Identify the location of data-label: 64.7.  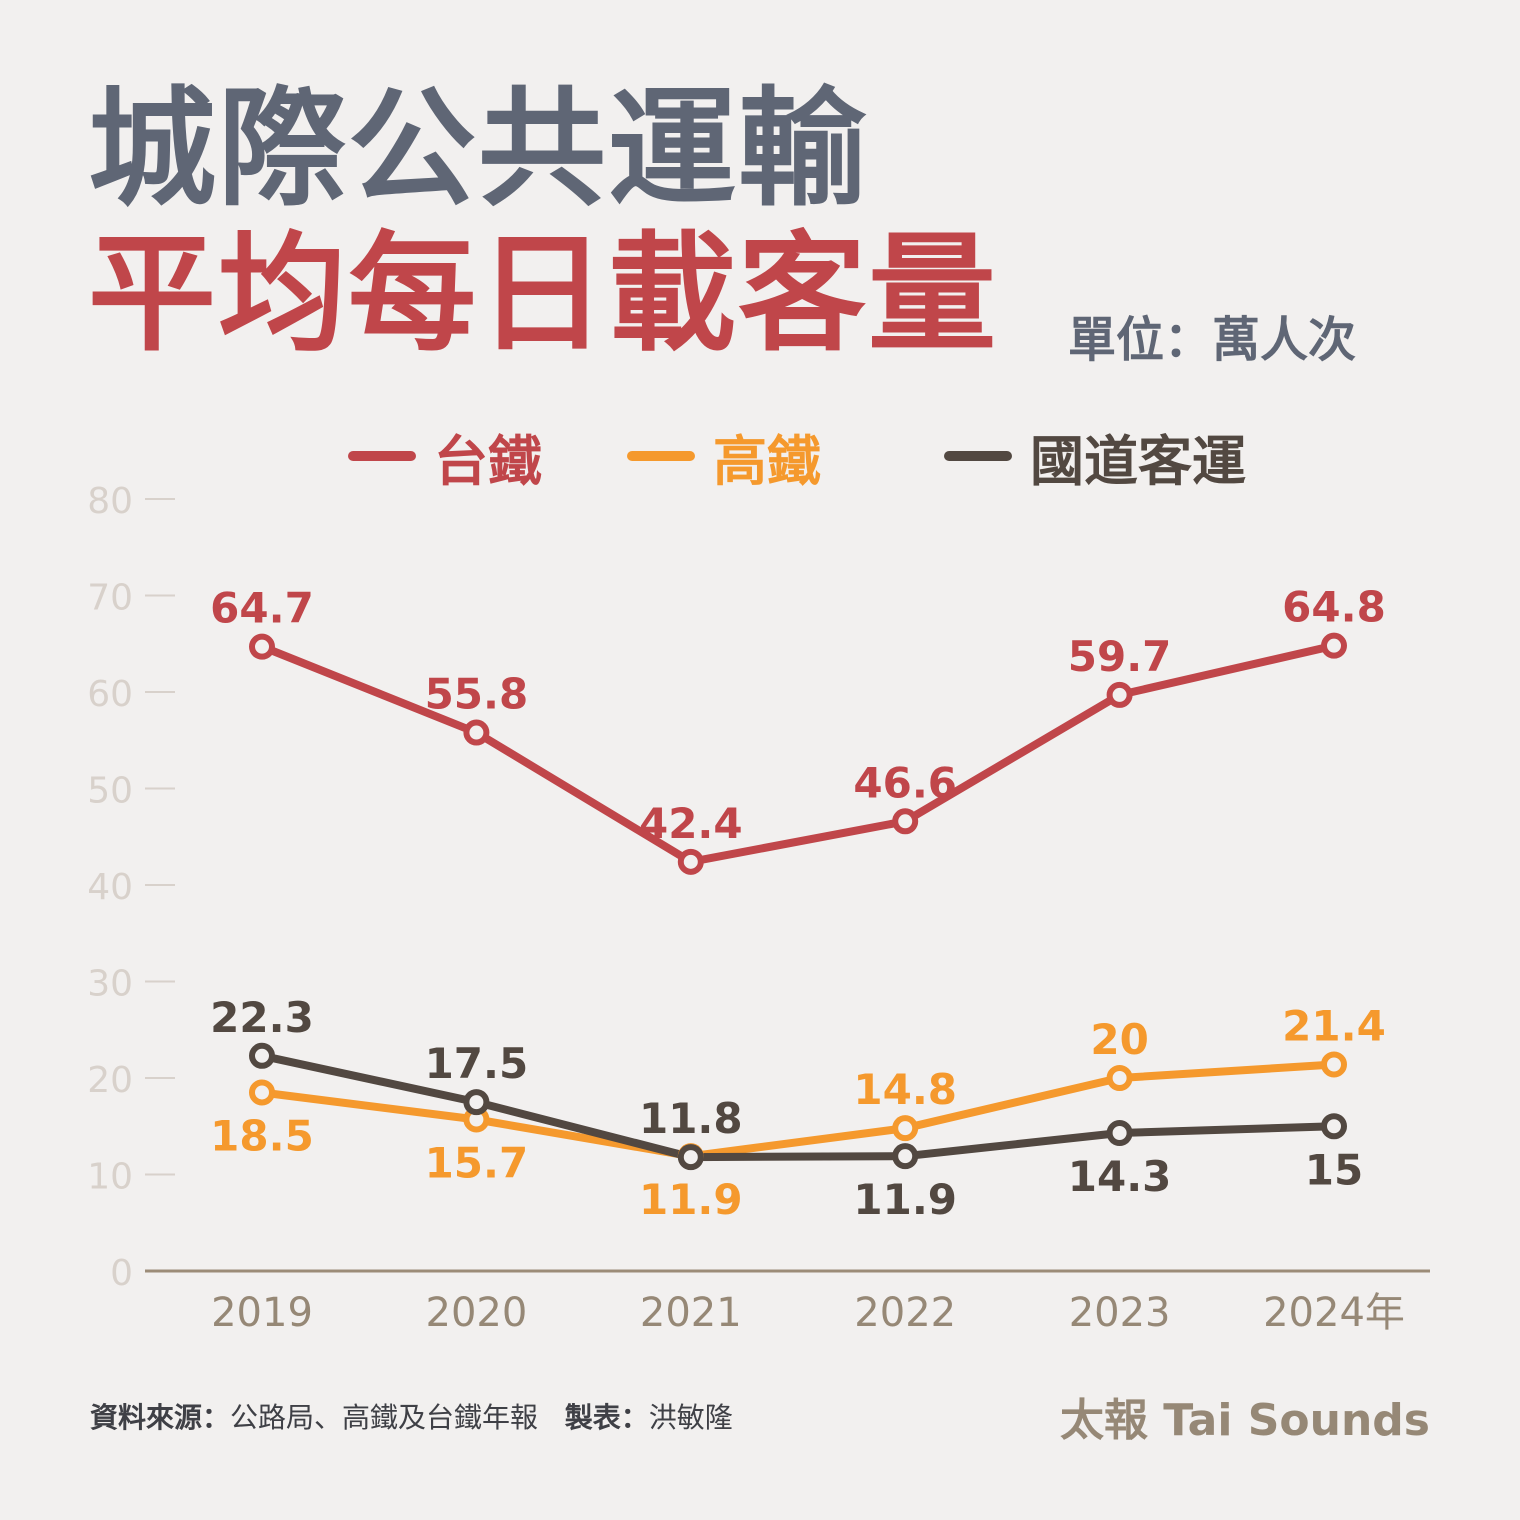
(262, 608).